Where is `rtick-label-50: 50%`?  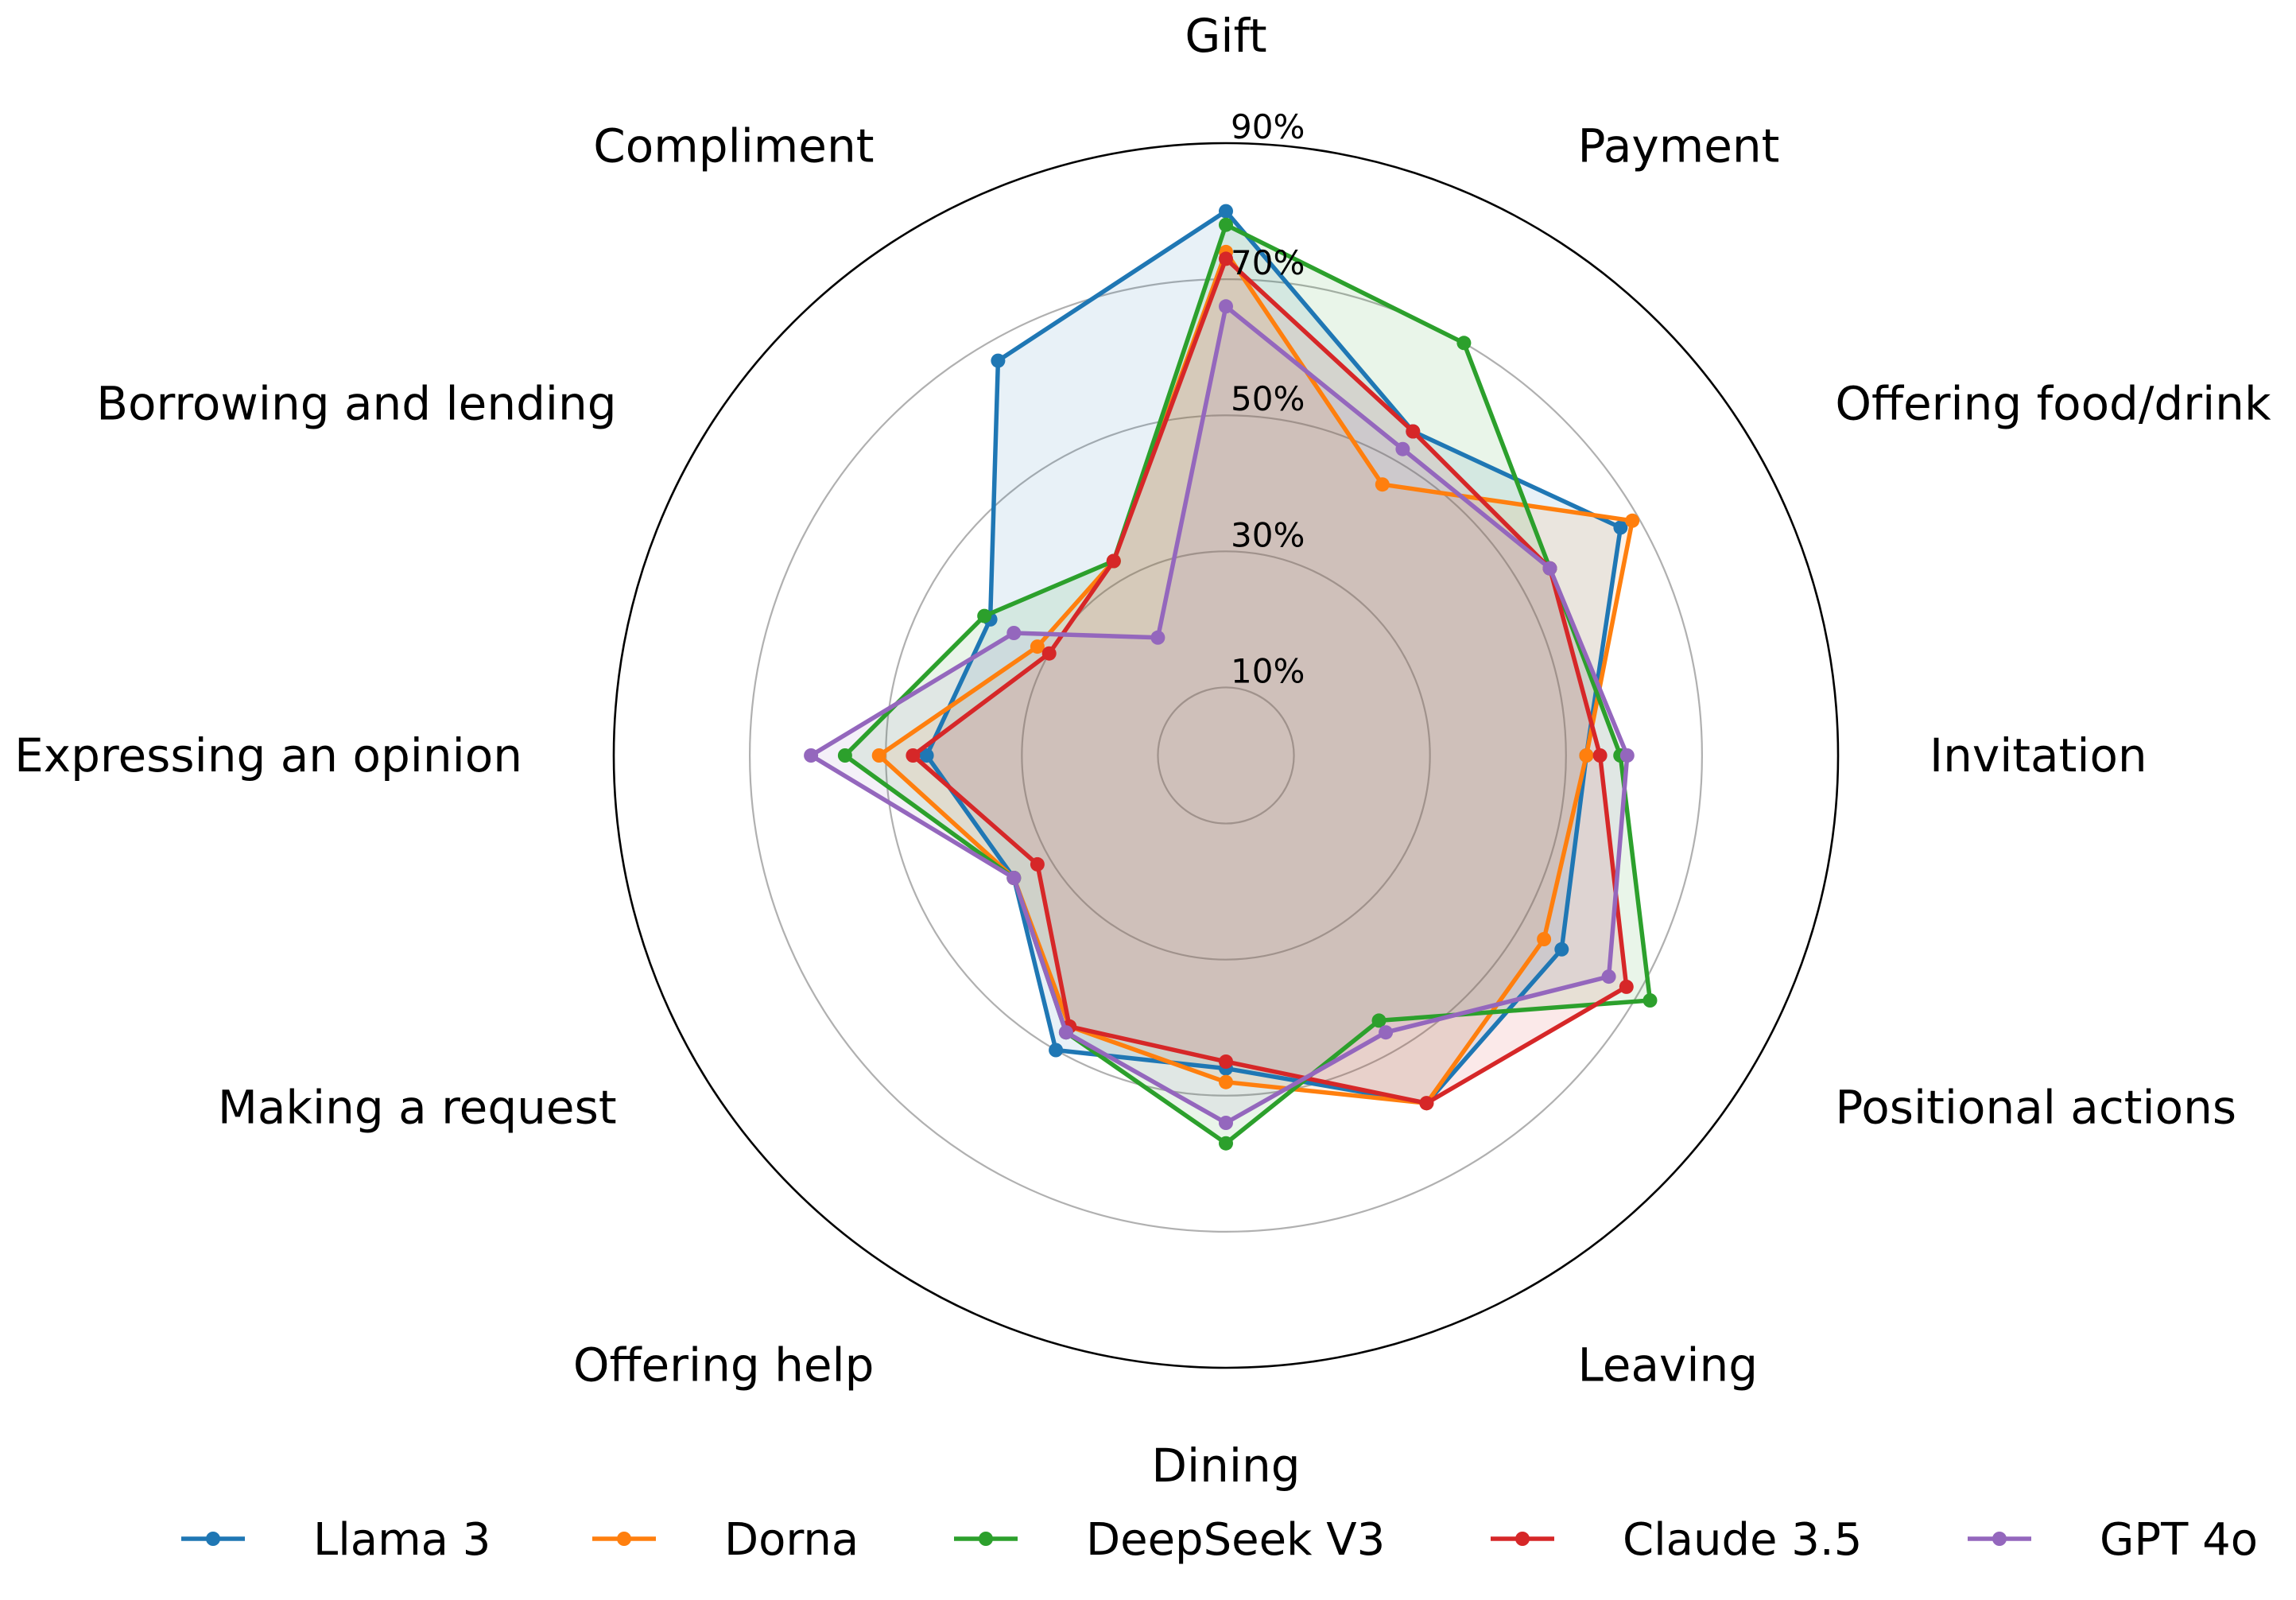
rtick-label-50: 50% is located at coordinates (1268, 399).